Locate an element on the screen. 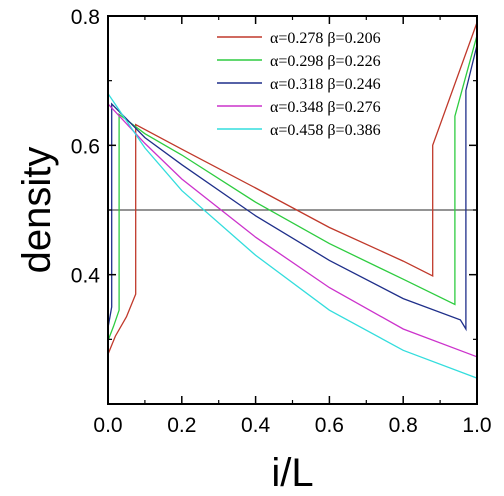 The image size is (504, 496). x-tick-label: 0.6 is located at coordinates (329, 425).